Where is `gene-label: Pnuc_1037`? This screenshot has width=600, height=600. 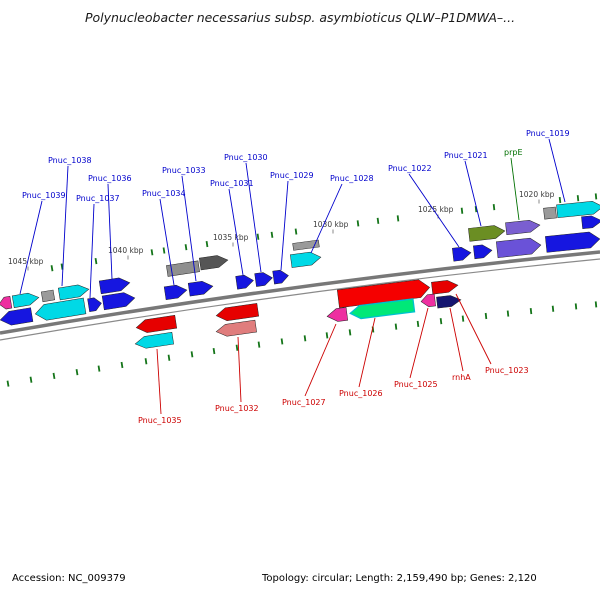
gene-label: Pnuc_1037 is located at coordinates (98, 198).